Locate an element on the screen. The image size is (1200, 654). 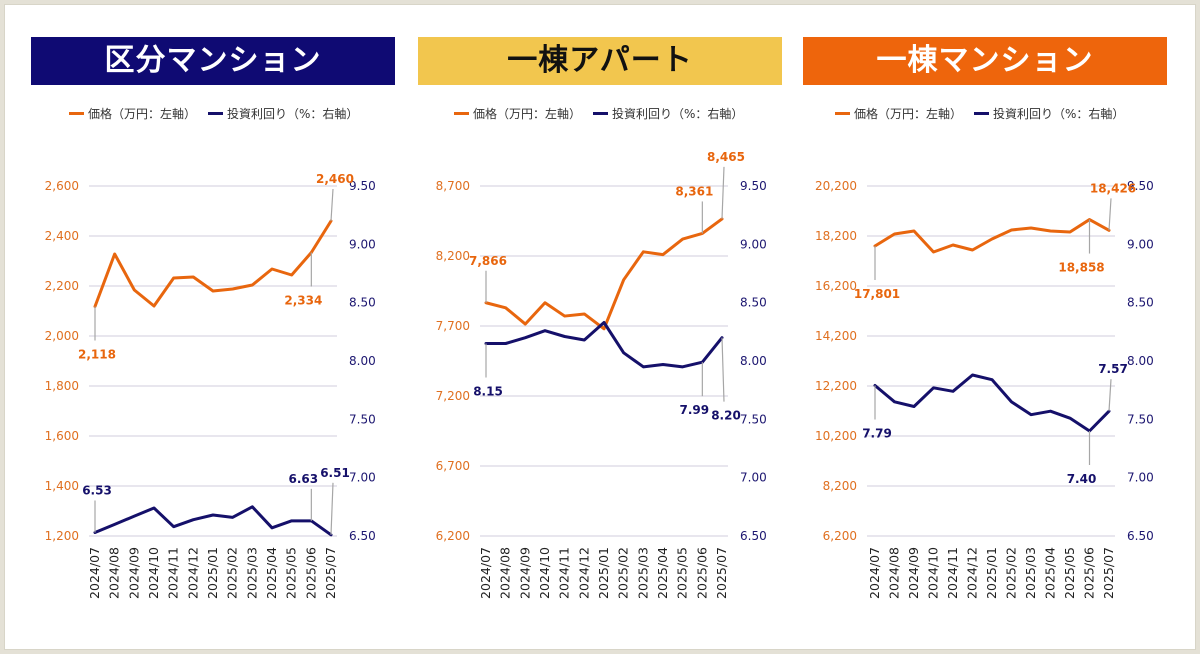
price-data-label: 8,465 is located at coordinates (726, 157).